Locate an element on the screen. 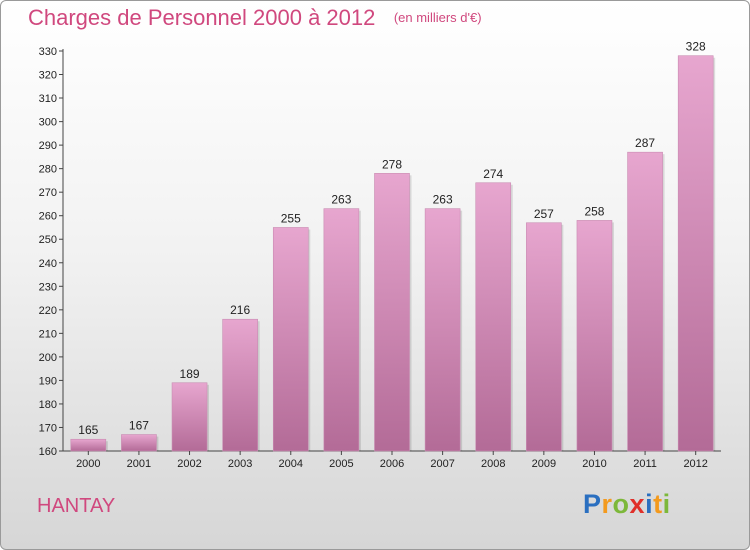  logo-letter: x is located at coordinates (637, 504).